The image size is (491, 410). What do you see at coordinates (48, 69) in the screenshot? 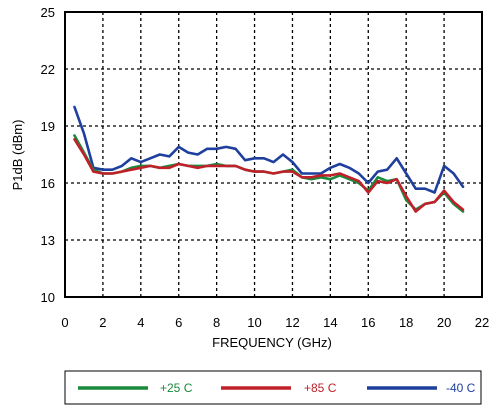
I see `y-tick-label: 22` at bounding box center [48, 69].